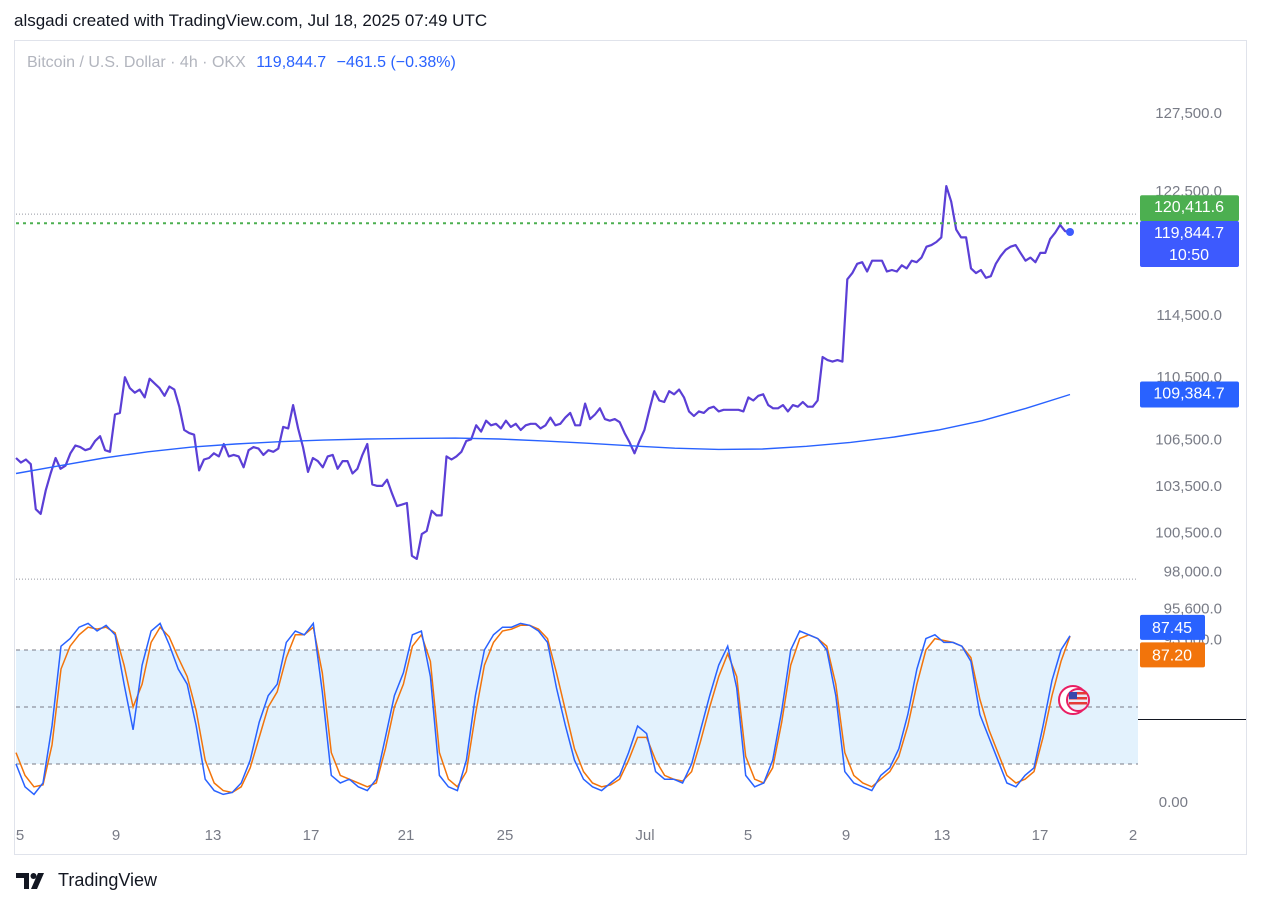  I want to click on price-axis-tick: 114,500.0, so click(1189, 315).